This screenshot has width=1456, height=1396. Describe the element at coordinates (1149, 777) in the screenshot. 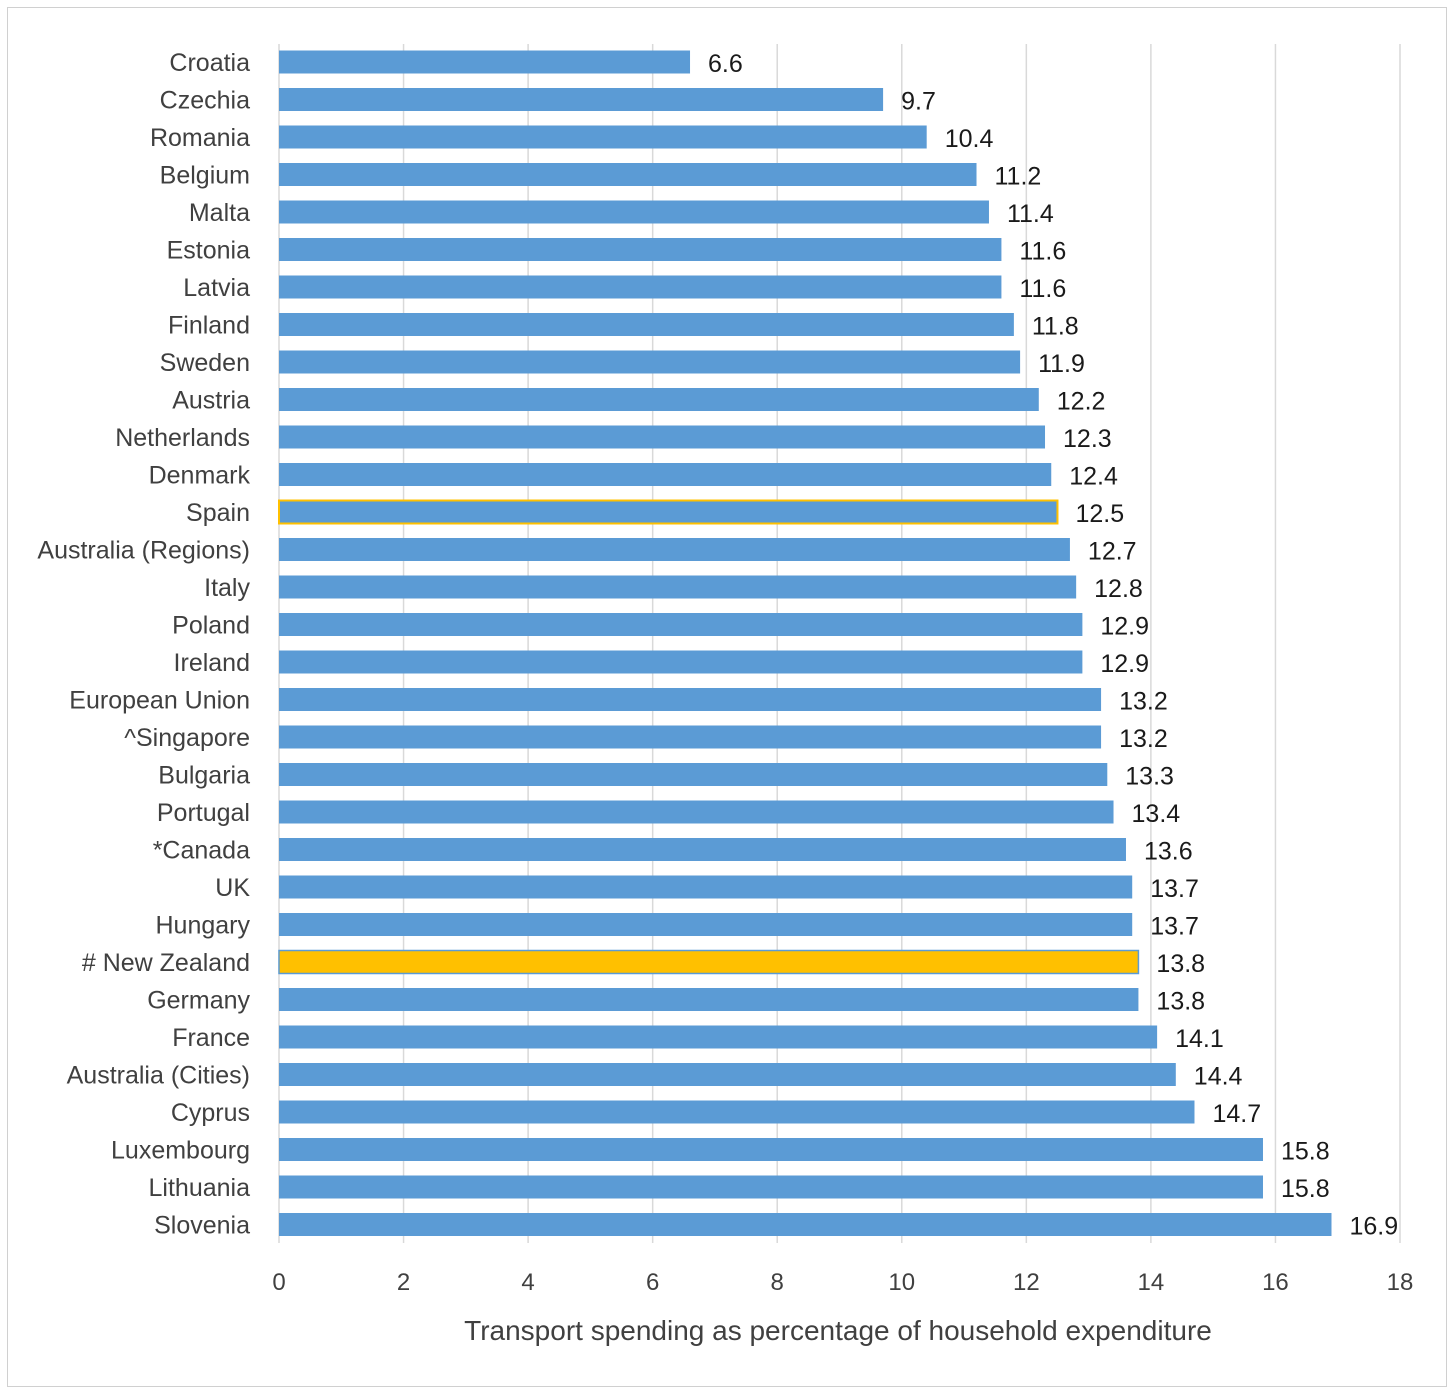

I see `value-label-bulgaria: 13.3` at that location.